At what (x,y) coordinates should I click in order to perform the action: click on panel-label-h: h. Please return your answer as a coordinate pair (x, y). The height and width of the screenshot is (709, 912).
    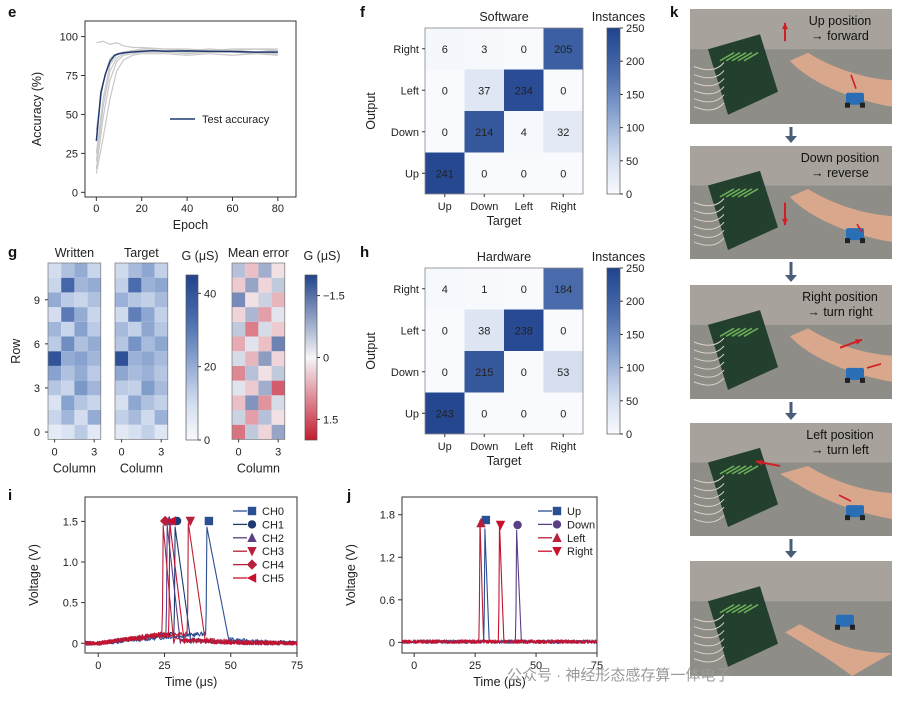
    Looking at the image, I should click on (364, 252).